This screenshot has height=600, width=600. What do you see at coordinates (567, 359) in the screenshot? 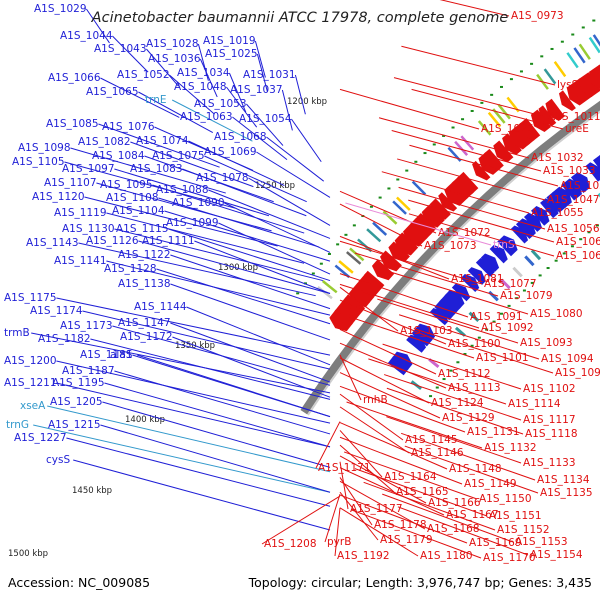
I see `reverse-gene-label: A1S_1094` at bounding box center [567, 359].